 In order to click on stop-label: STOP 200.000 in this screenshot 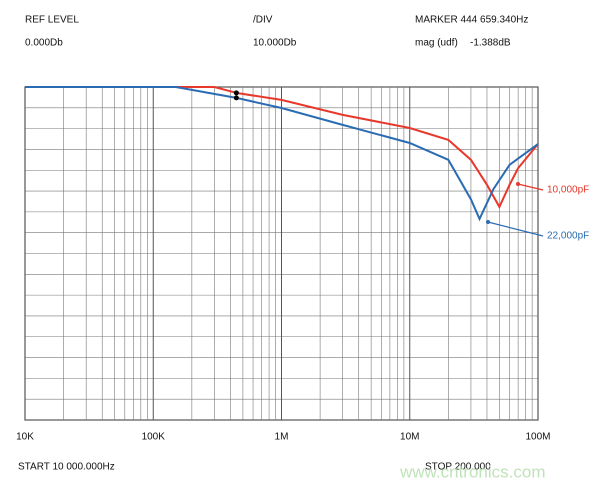, I will do `click(458, 467)`.